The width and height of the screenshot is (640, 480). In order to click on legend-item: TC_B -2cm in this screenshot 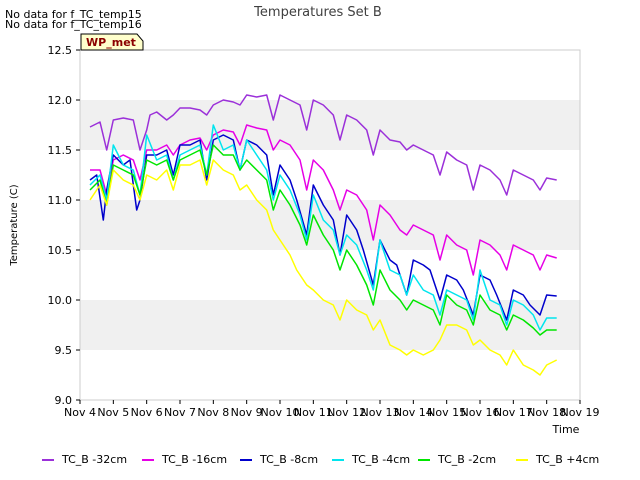, I will do `click(457, 459)`.